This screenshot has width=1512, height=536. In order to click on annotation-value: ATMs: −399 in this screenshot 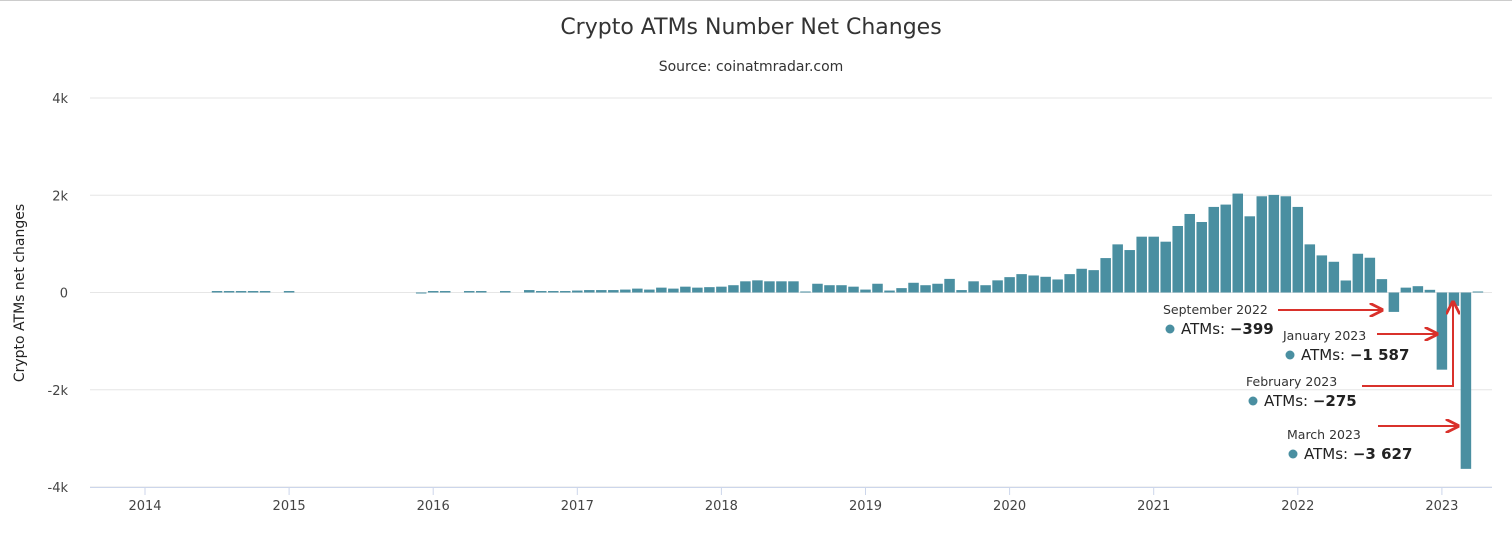, I will do `click(1227, 329)`.